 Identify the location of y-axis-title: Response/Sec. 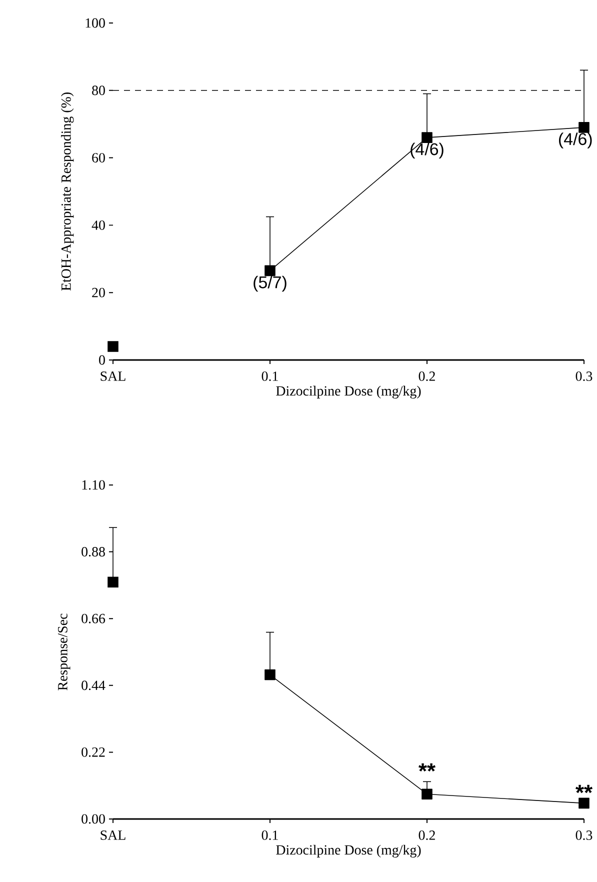
(64, 652).